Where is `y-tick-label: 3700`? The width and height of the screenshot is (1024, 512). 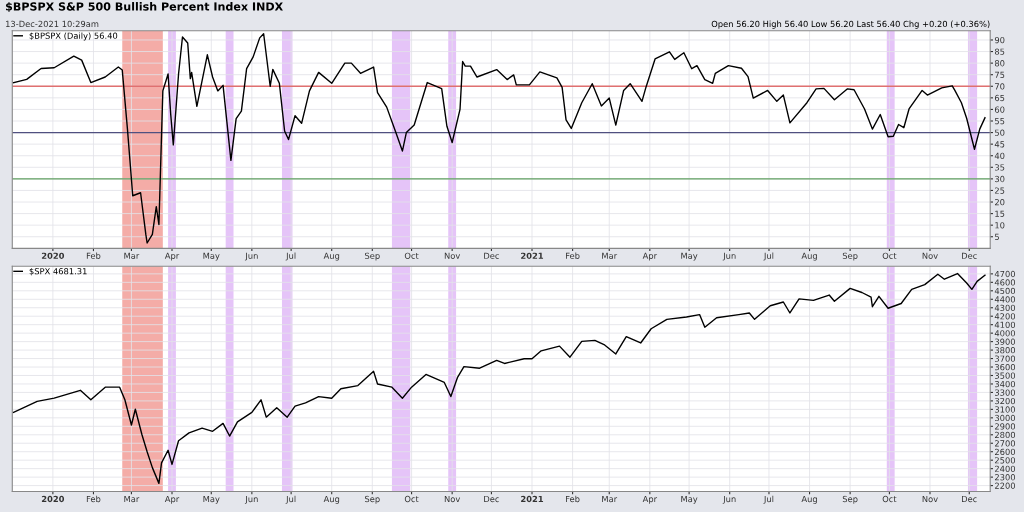
y-tick-label: 3700 is located at coordinates (1005, 358).